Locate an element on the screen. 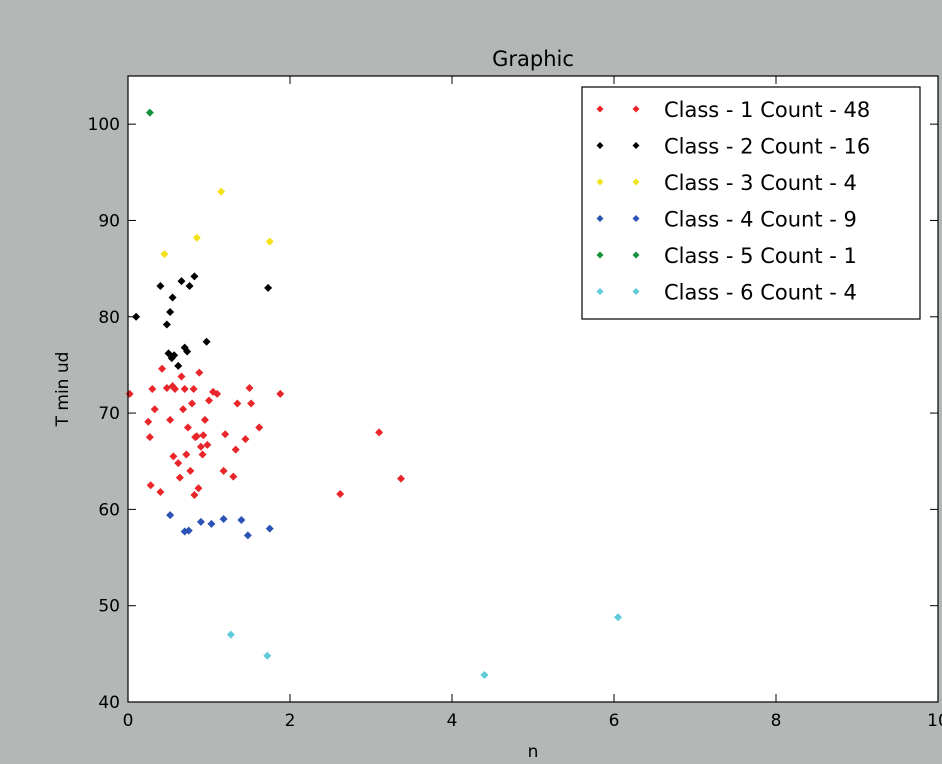 The width and height of the screenshot is (942, 764). x-tick-label-2: 4 is located at coordinates (452, 721).